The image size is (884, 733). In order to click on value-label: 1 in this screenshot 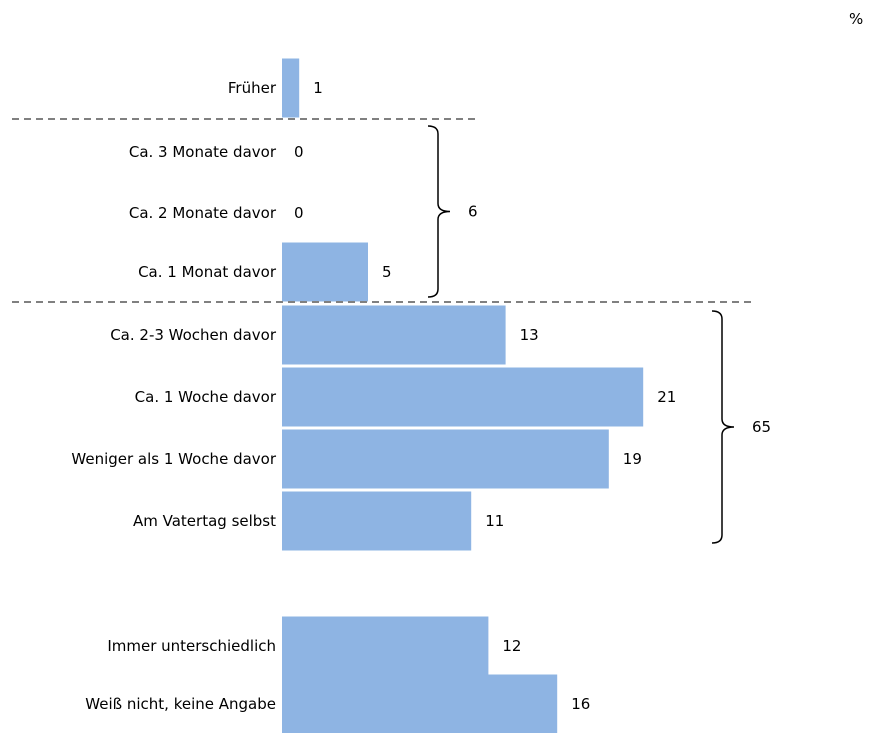, I will do `click(318, 88)`.